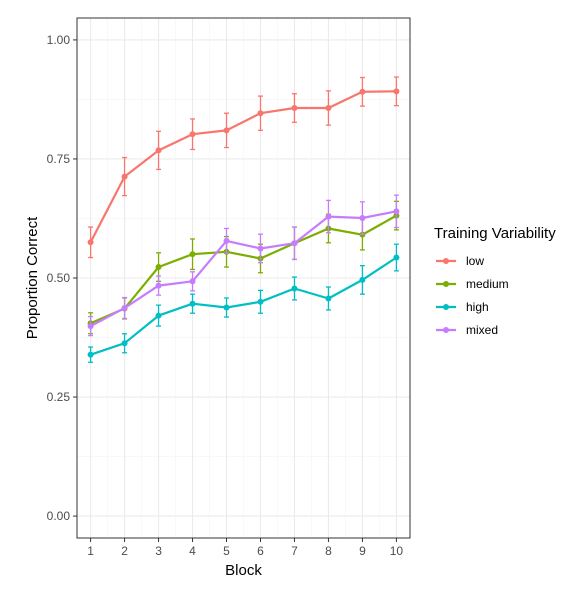 This screenshot has height=594, width=574. I want to click on legend-item-mixed: mixed, so click(467, 330).